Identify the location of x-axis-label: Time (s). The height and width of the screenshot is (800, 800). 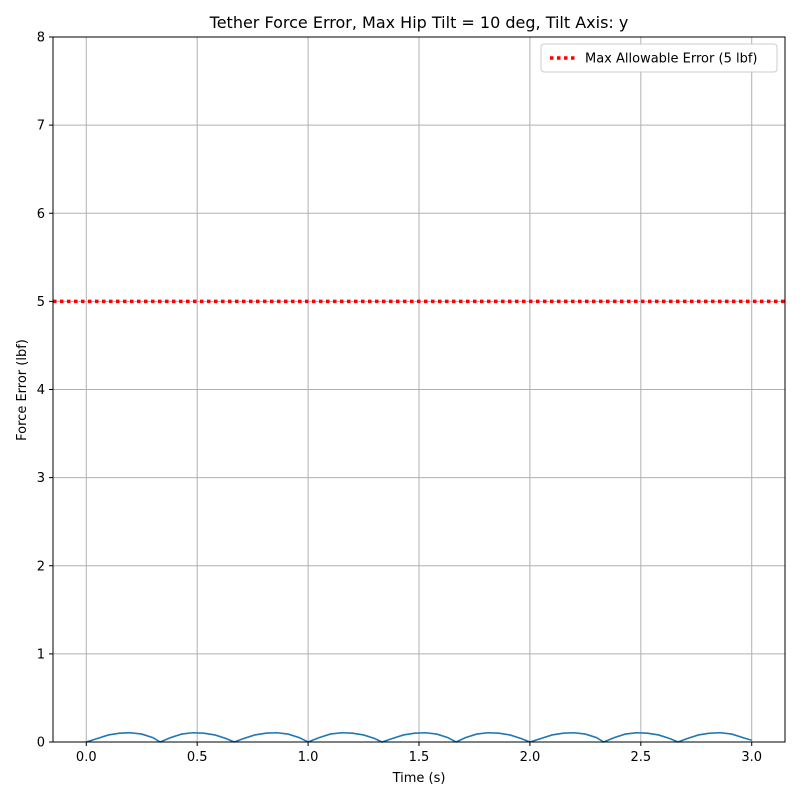
(419, 778).